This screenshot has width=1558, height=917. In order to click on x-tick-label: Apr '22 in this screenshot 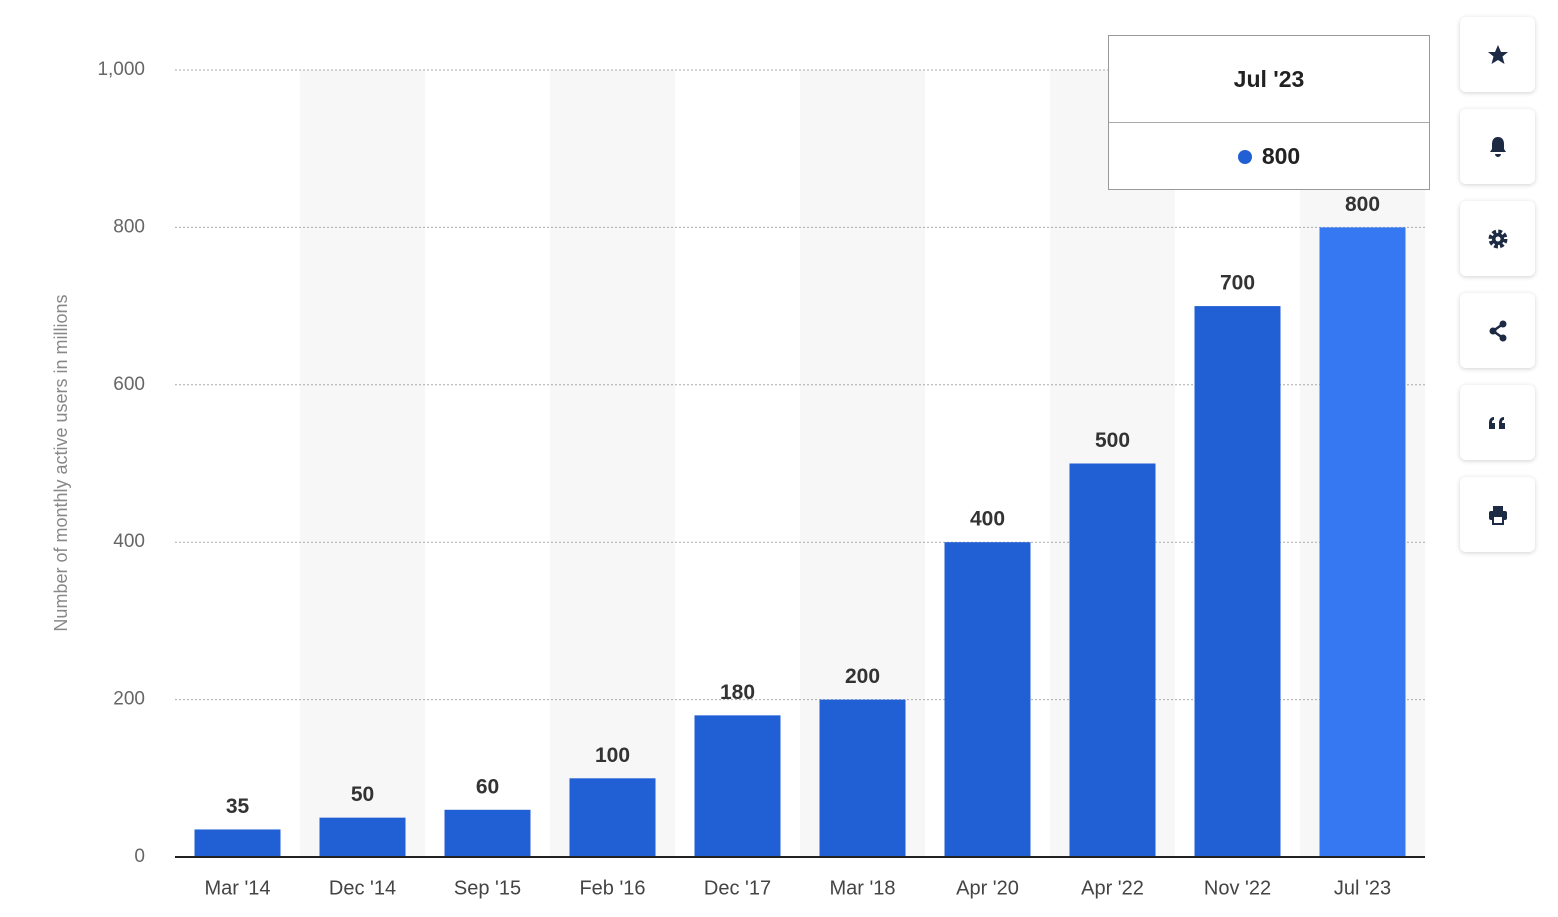, I will do `click(1112, 888)`.